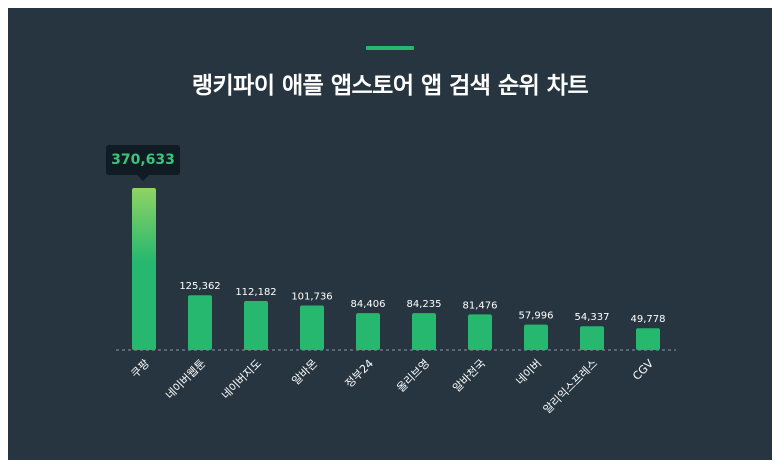  Describe the element at coordinates (141, 369) in the screenshot. I see `category-label-1: 쿠팡` at that location.